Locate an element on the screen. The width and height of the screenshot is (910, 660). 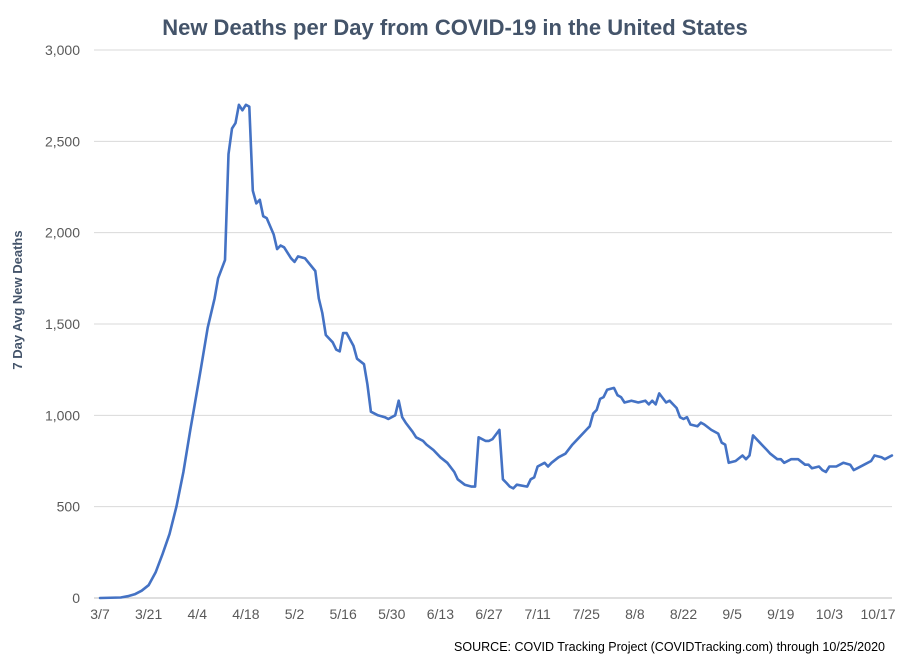
y-axis-ticks: 0 500 1,000 1,500 2,000 2,500 3,000 is located at coordinates (62, 324).